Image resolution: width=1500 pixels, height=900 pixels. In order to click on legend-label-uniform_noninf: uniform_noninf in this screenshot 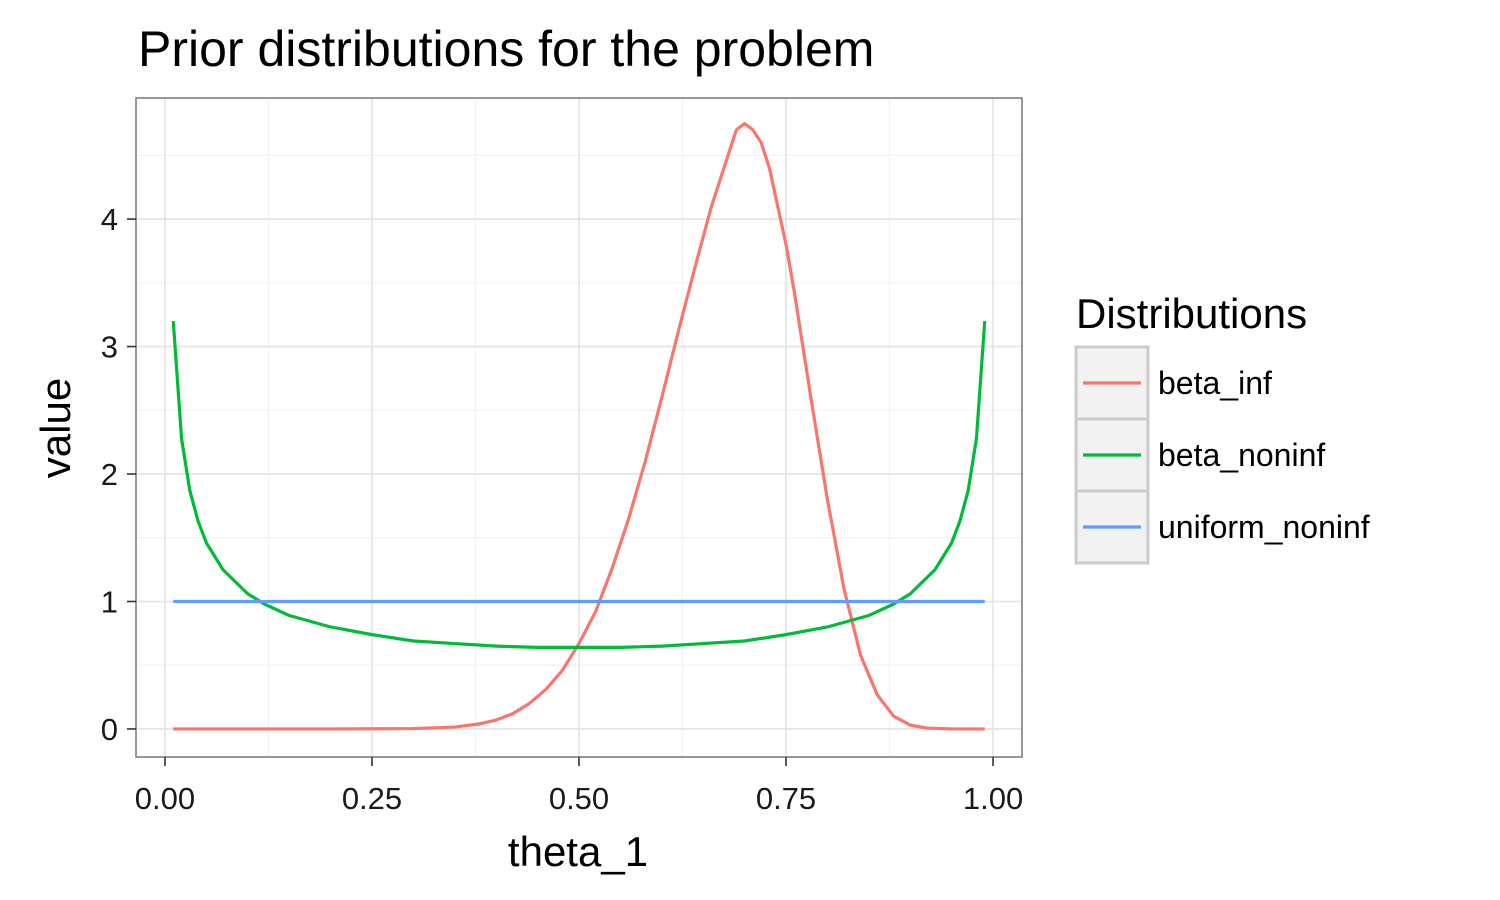, I will do `click(1264, 527)`.